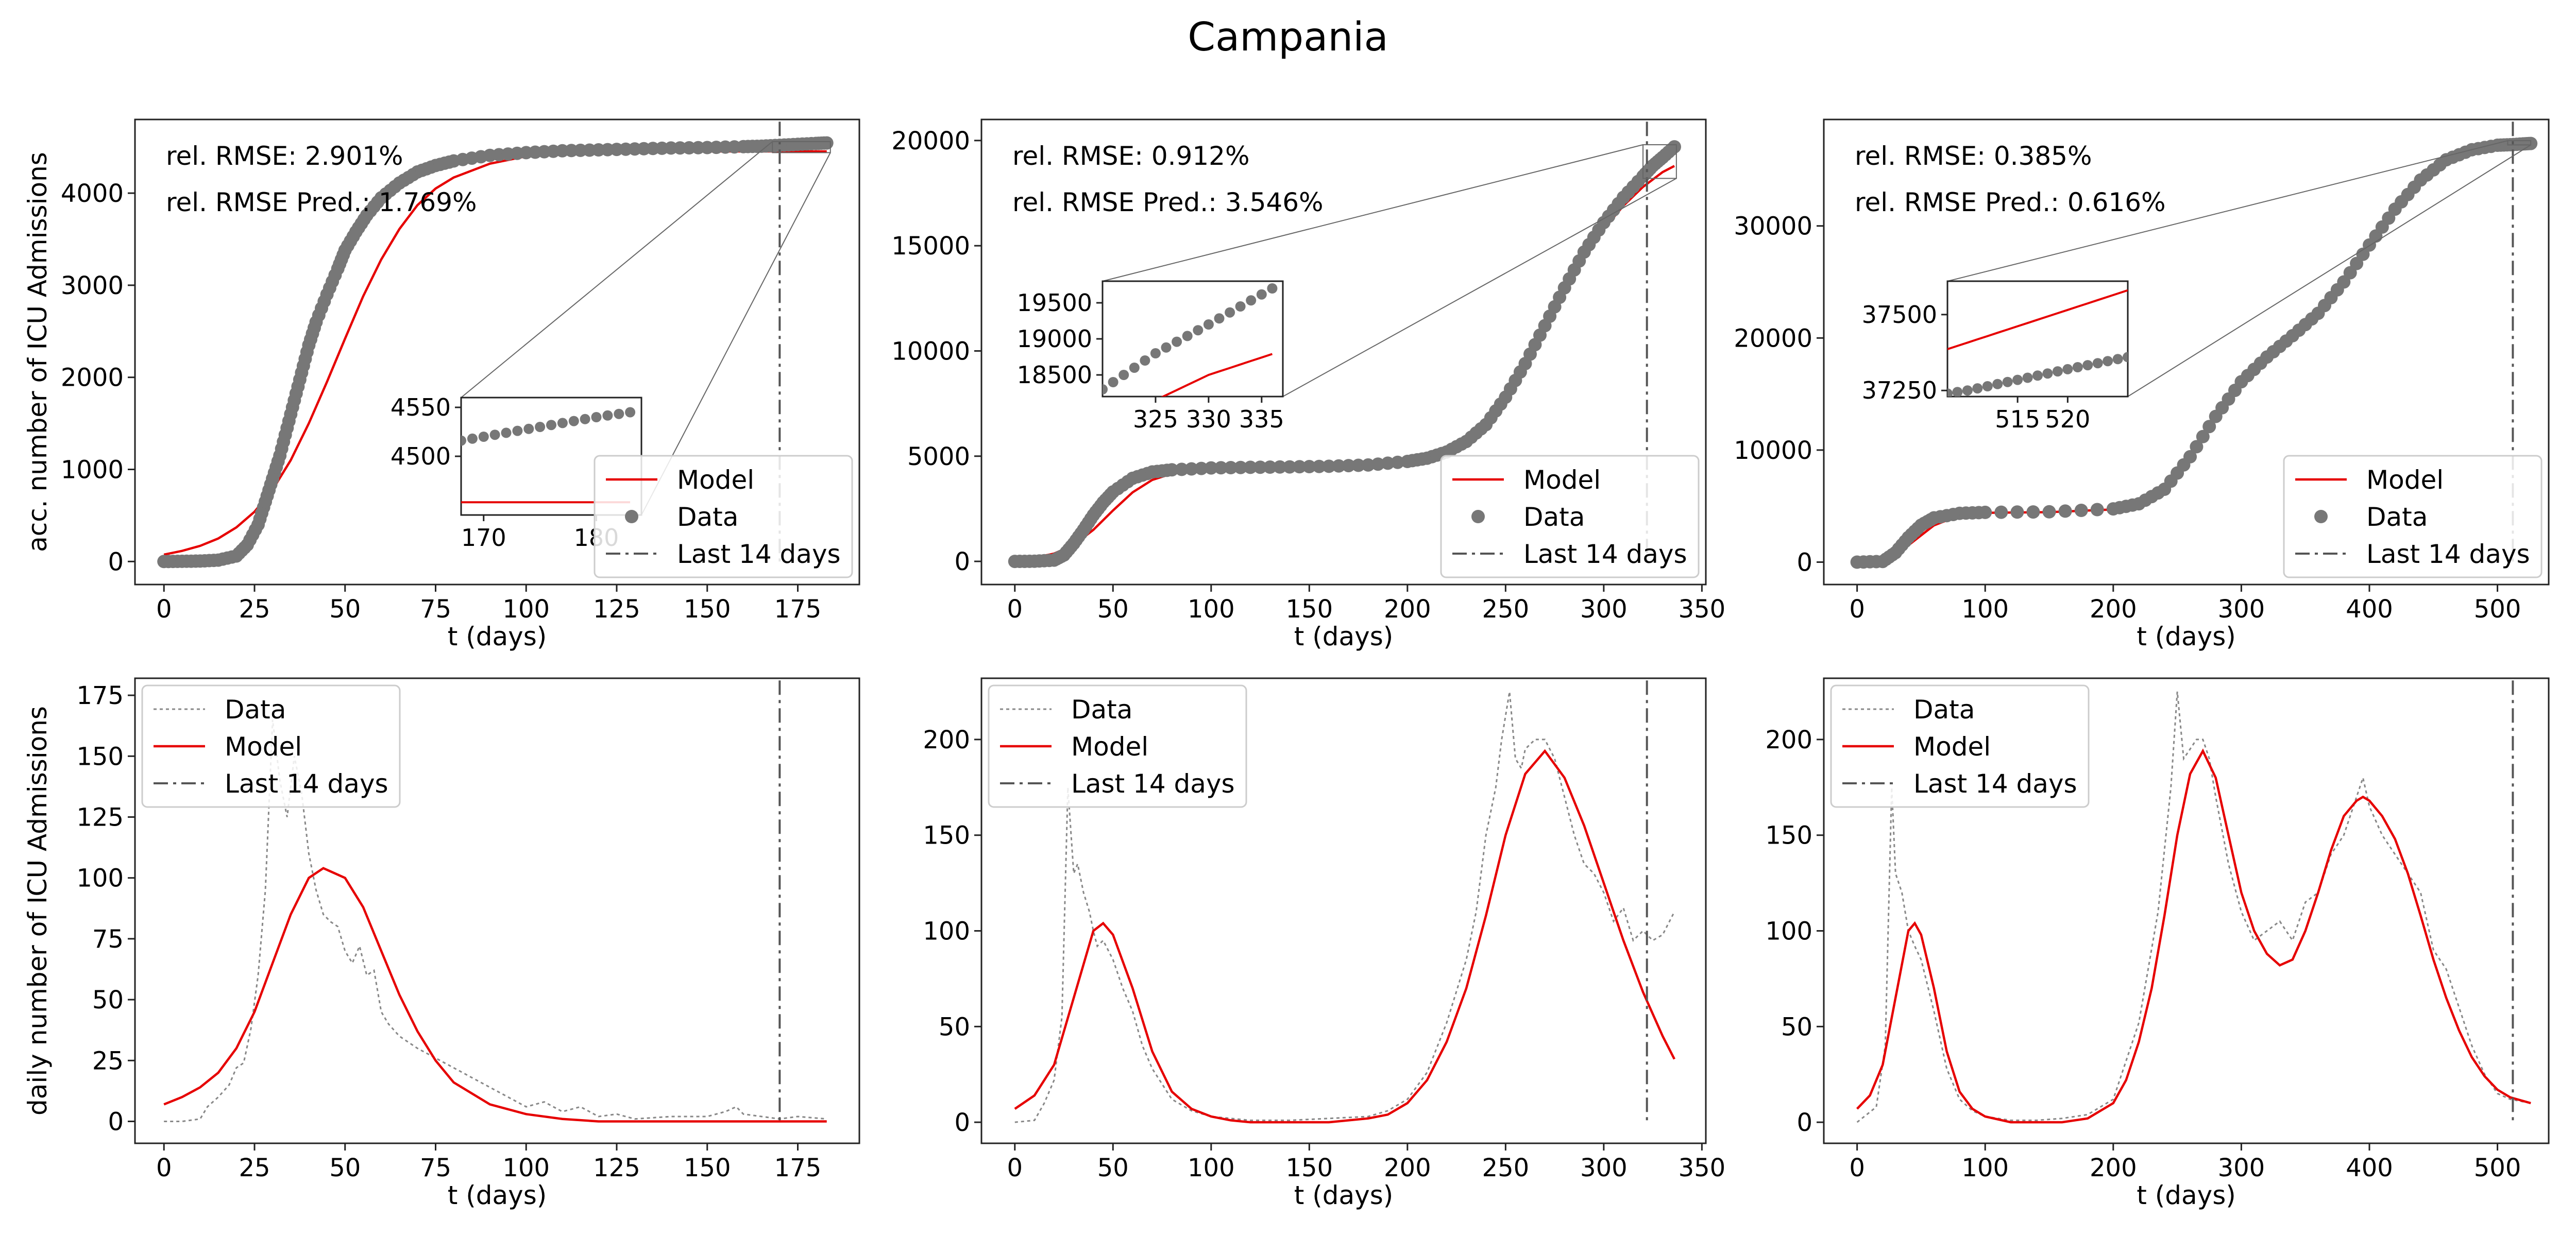  I want to click on y-tick-label: 150, so click(1788, 835).